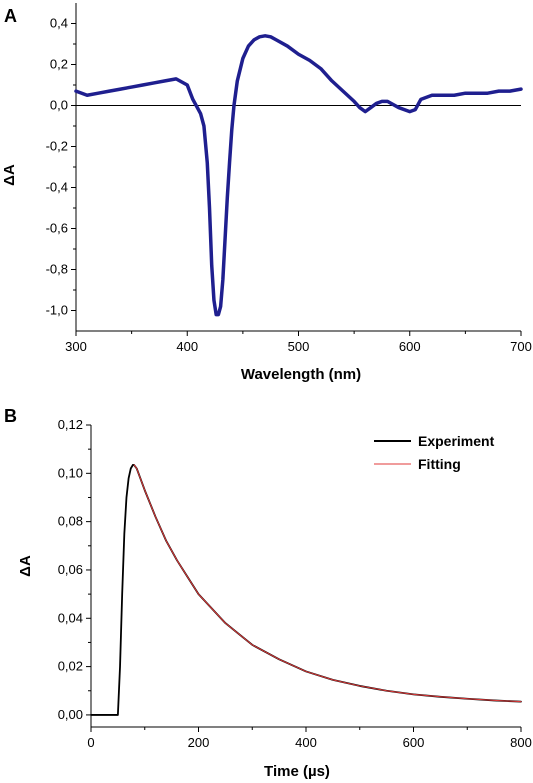 This screenshot has width=533, height=783. What do you see at coordinates (301, 374) in the screenshot?
I see `panel-a-x-axis-title: Wavelength (nm)` at bounding box center [301, 374].